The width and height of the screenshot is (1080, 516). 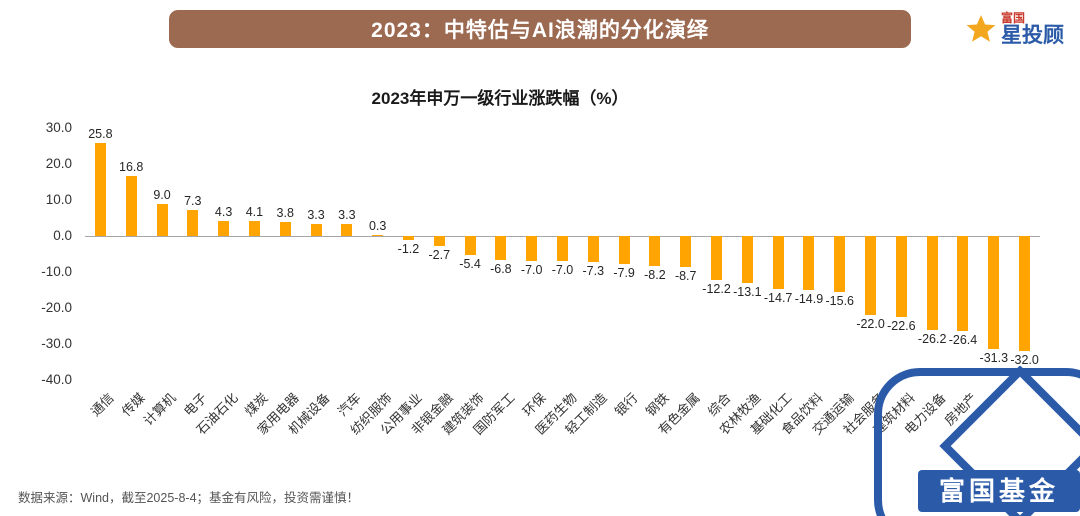 I want to click on bar-value-label: -22.6, so click(x=901, y=326).